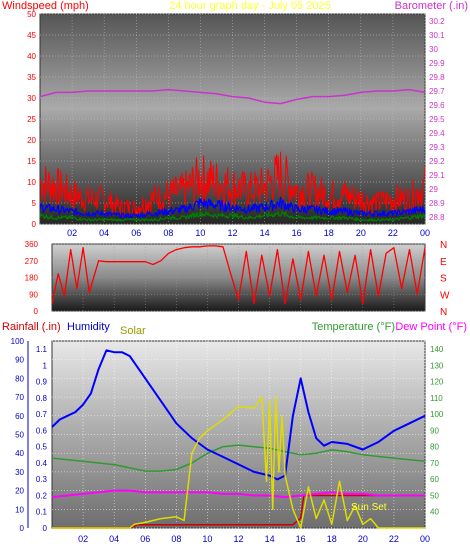  Describe the element at coordinates (18, 341) in the screenshot. I see `humidity-tick: 100` at that location.